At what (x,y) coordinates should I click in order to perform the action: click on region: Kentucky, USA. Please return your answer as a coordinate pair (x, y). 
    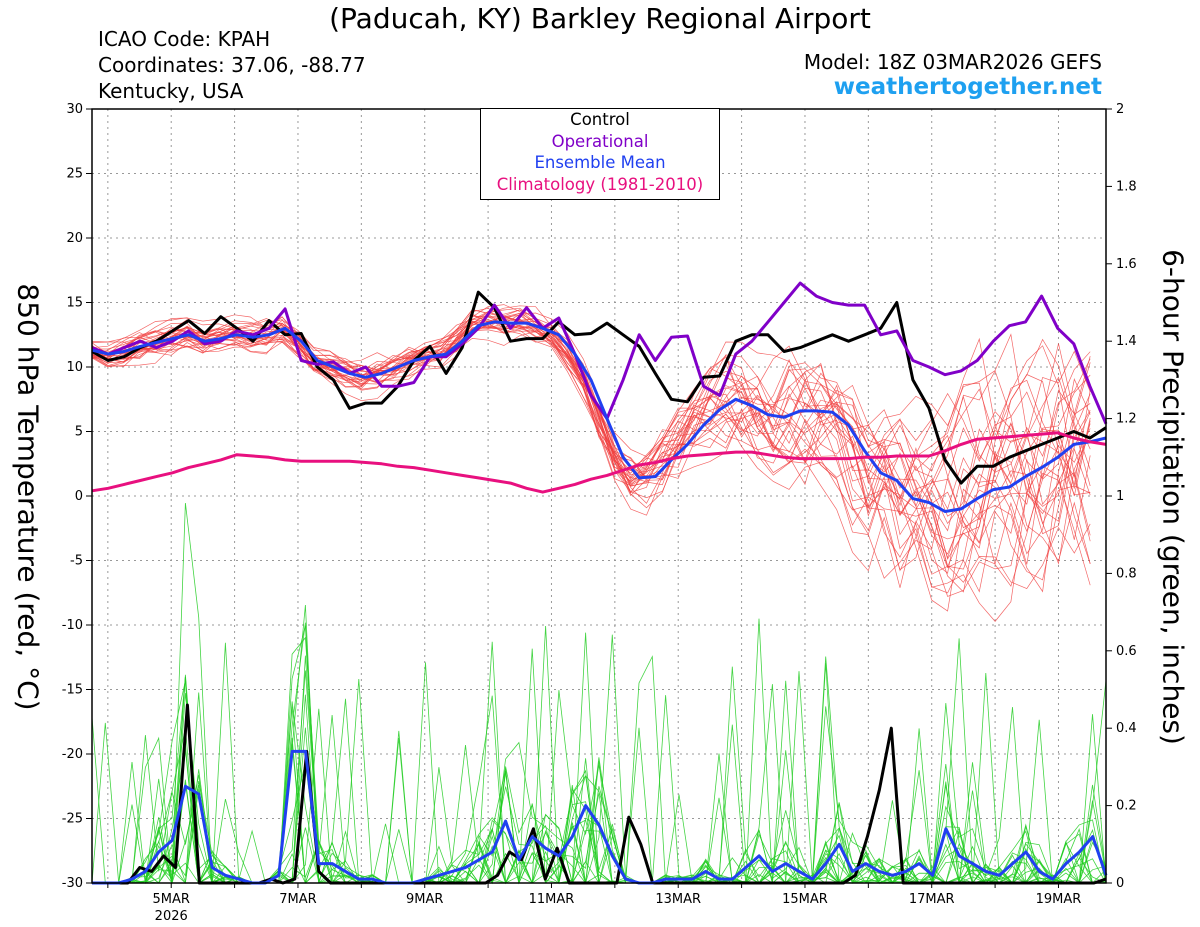
    Looking at the image, I should click on (171, 91).